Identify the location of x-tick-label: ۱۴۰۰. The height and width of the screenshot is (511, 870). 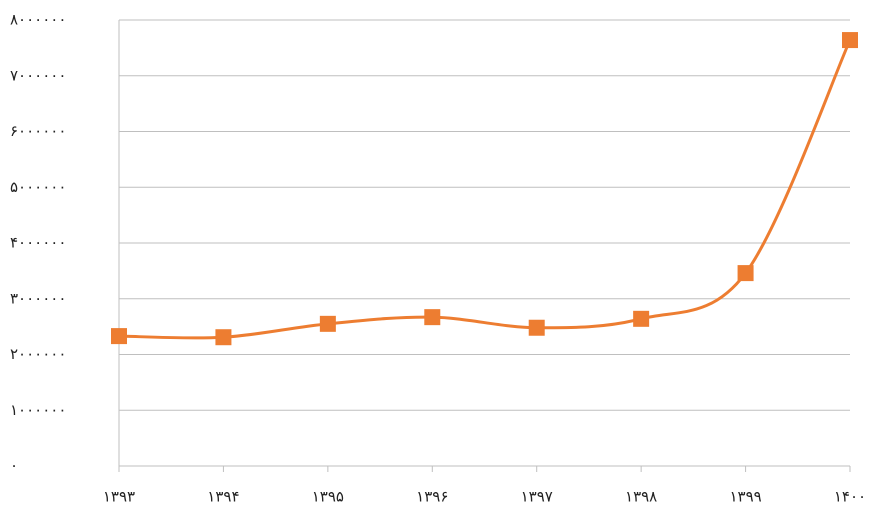
(850, 497).